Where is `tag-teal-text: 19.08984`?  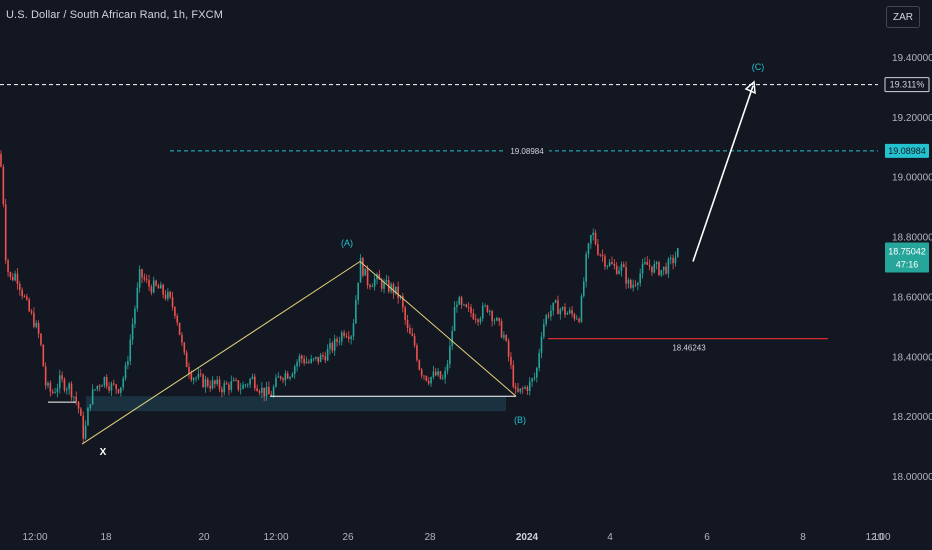 tag-teal-text: 19.08984 is located at coordinates (907, 151).